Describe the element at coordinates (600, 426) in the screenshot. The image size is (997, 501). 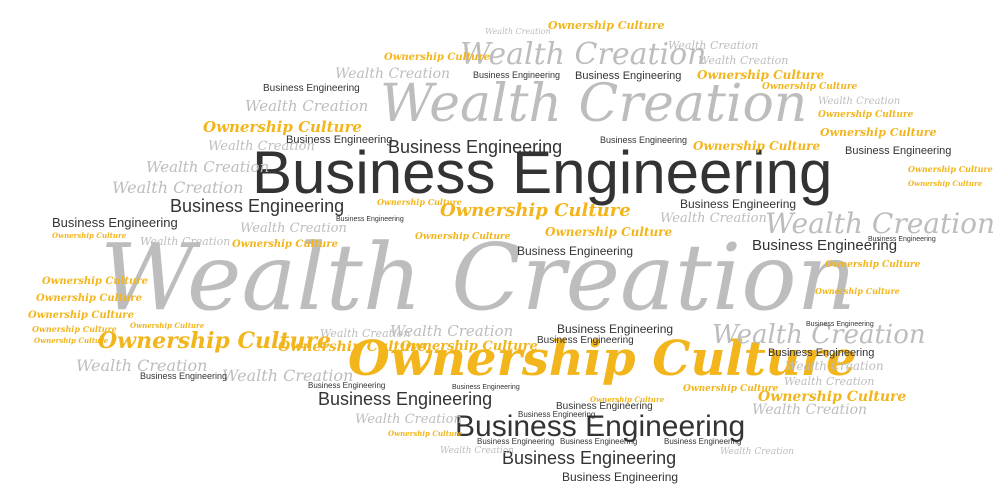
I see `word-business-engineering-large: Business Engineering` at that location.